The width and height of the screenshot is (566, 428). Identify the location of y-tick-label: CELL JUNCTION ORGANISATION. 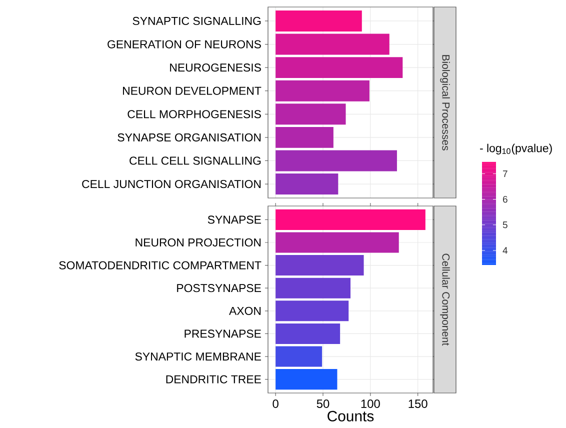
(171, 184).